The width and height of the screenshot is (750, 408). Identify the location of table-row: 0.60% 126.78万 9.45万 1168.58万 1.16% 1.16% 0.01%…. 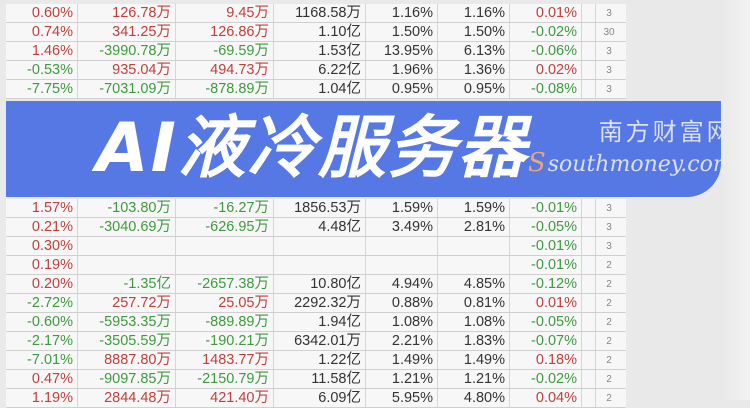
(316, 13).